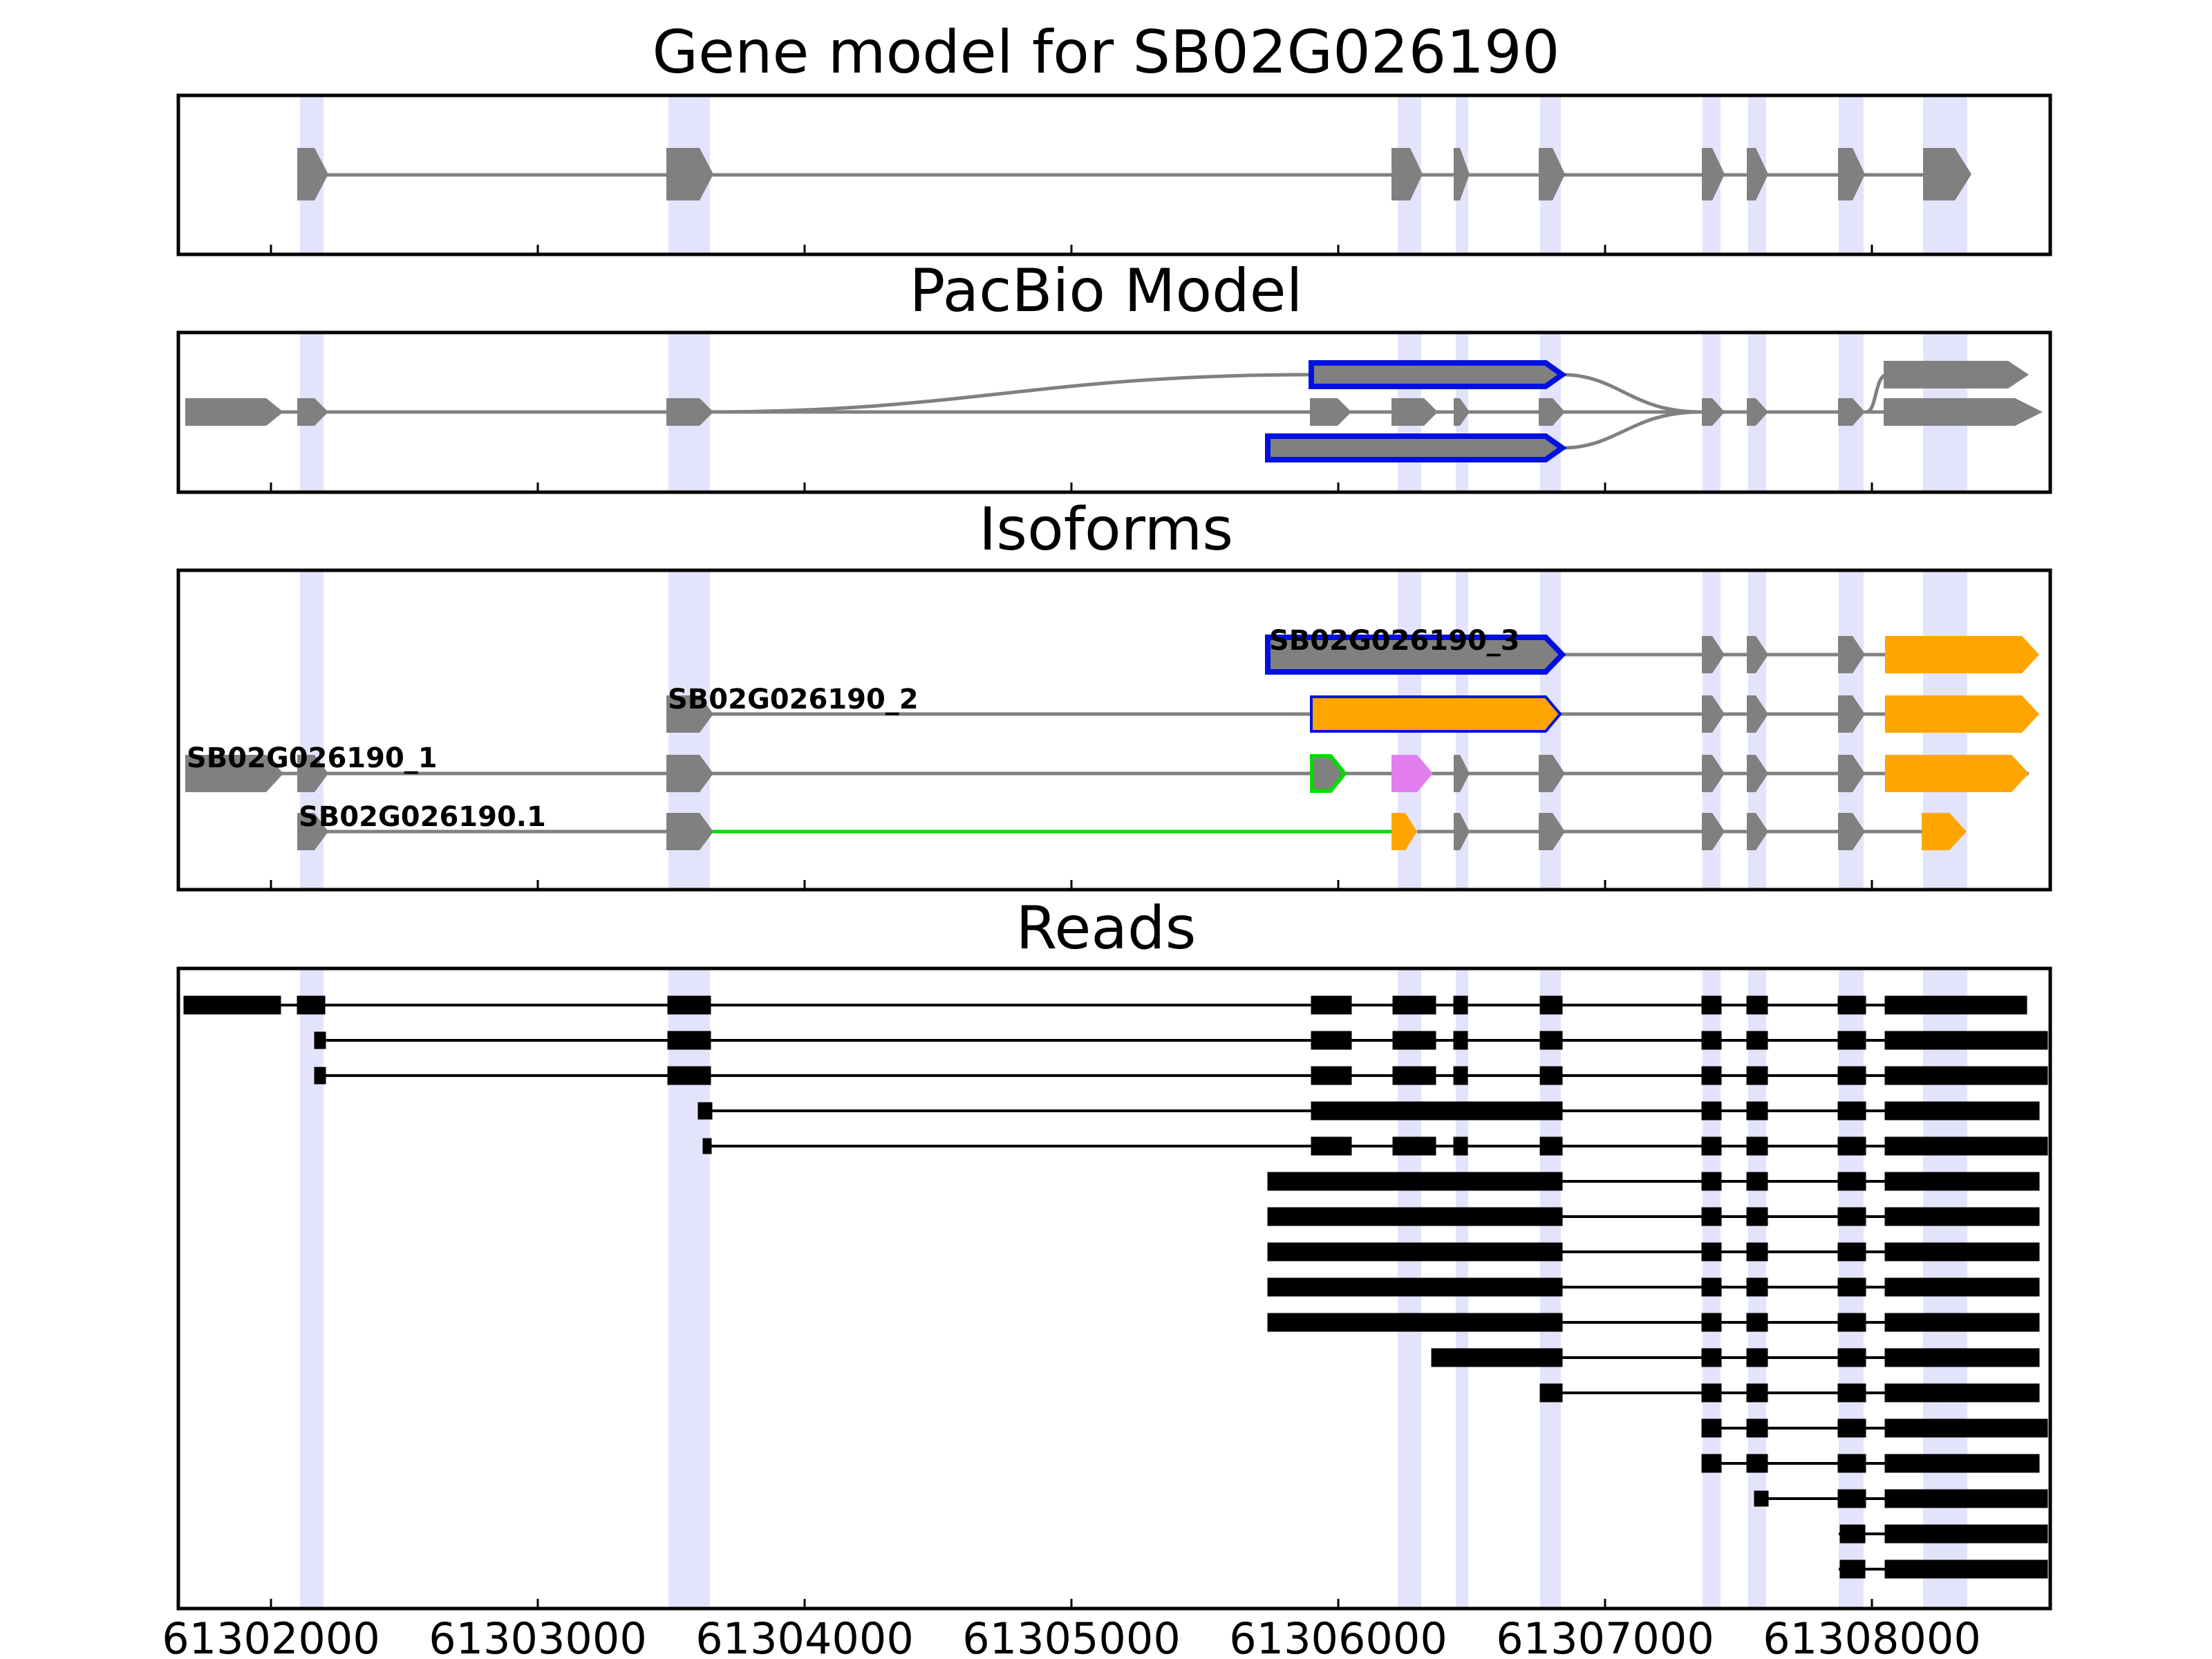 This screenshot has width=2212, height=1659. I want to click on green-outlined-exon, so click(1328, 773).